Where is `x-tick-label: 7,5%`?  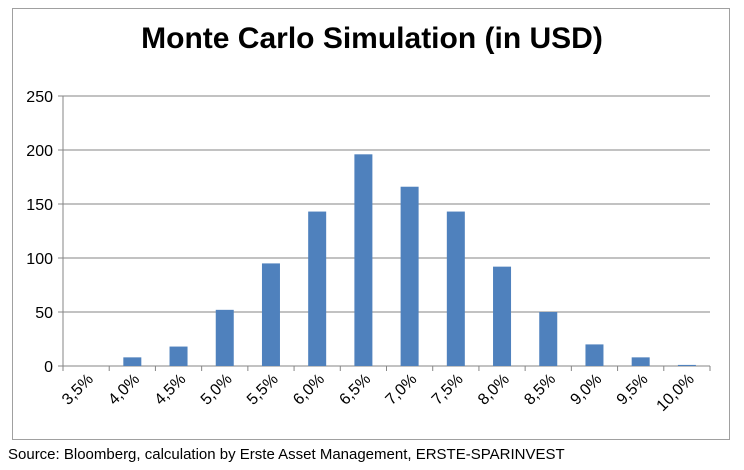 x-tick-label: 7,5% is located at coordinates (448, 390).